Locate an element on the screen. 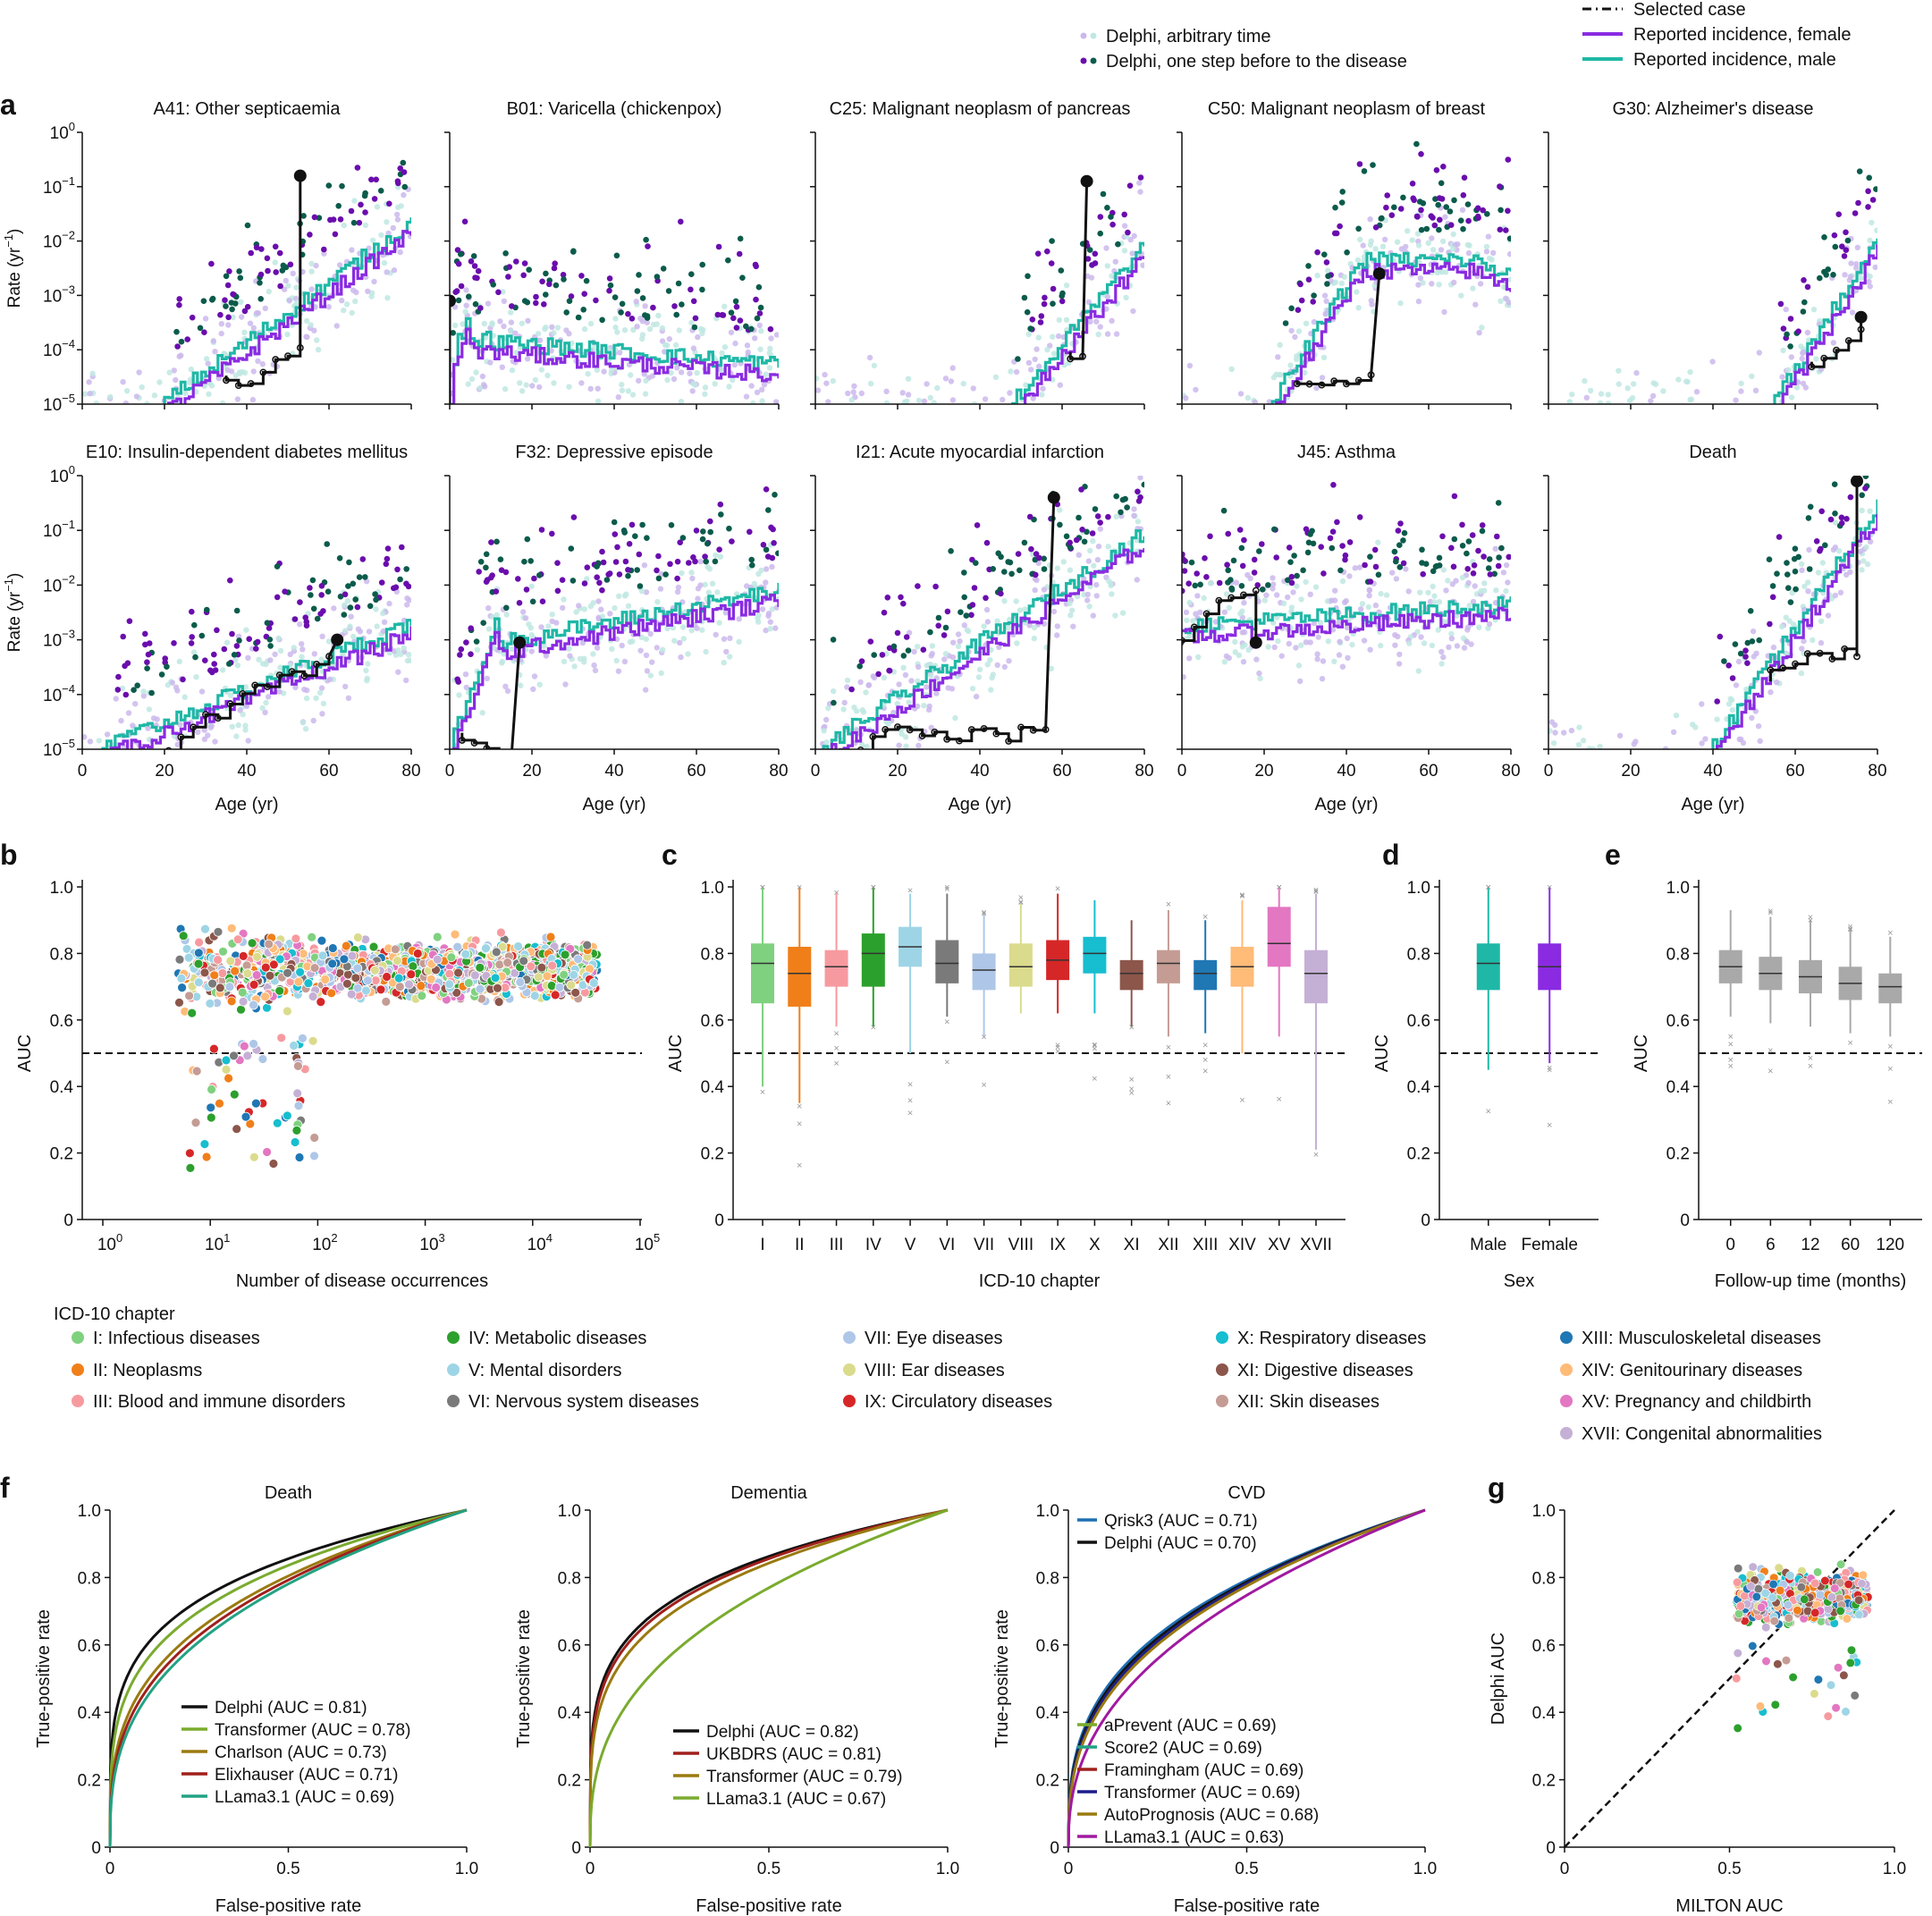 The image size is (1932, 1916). selected-case-point is located at coordinates (511, 757).